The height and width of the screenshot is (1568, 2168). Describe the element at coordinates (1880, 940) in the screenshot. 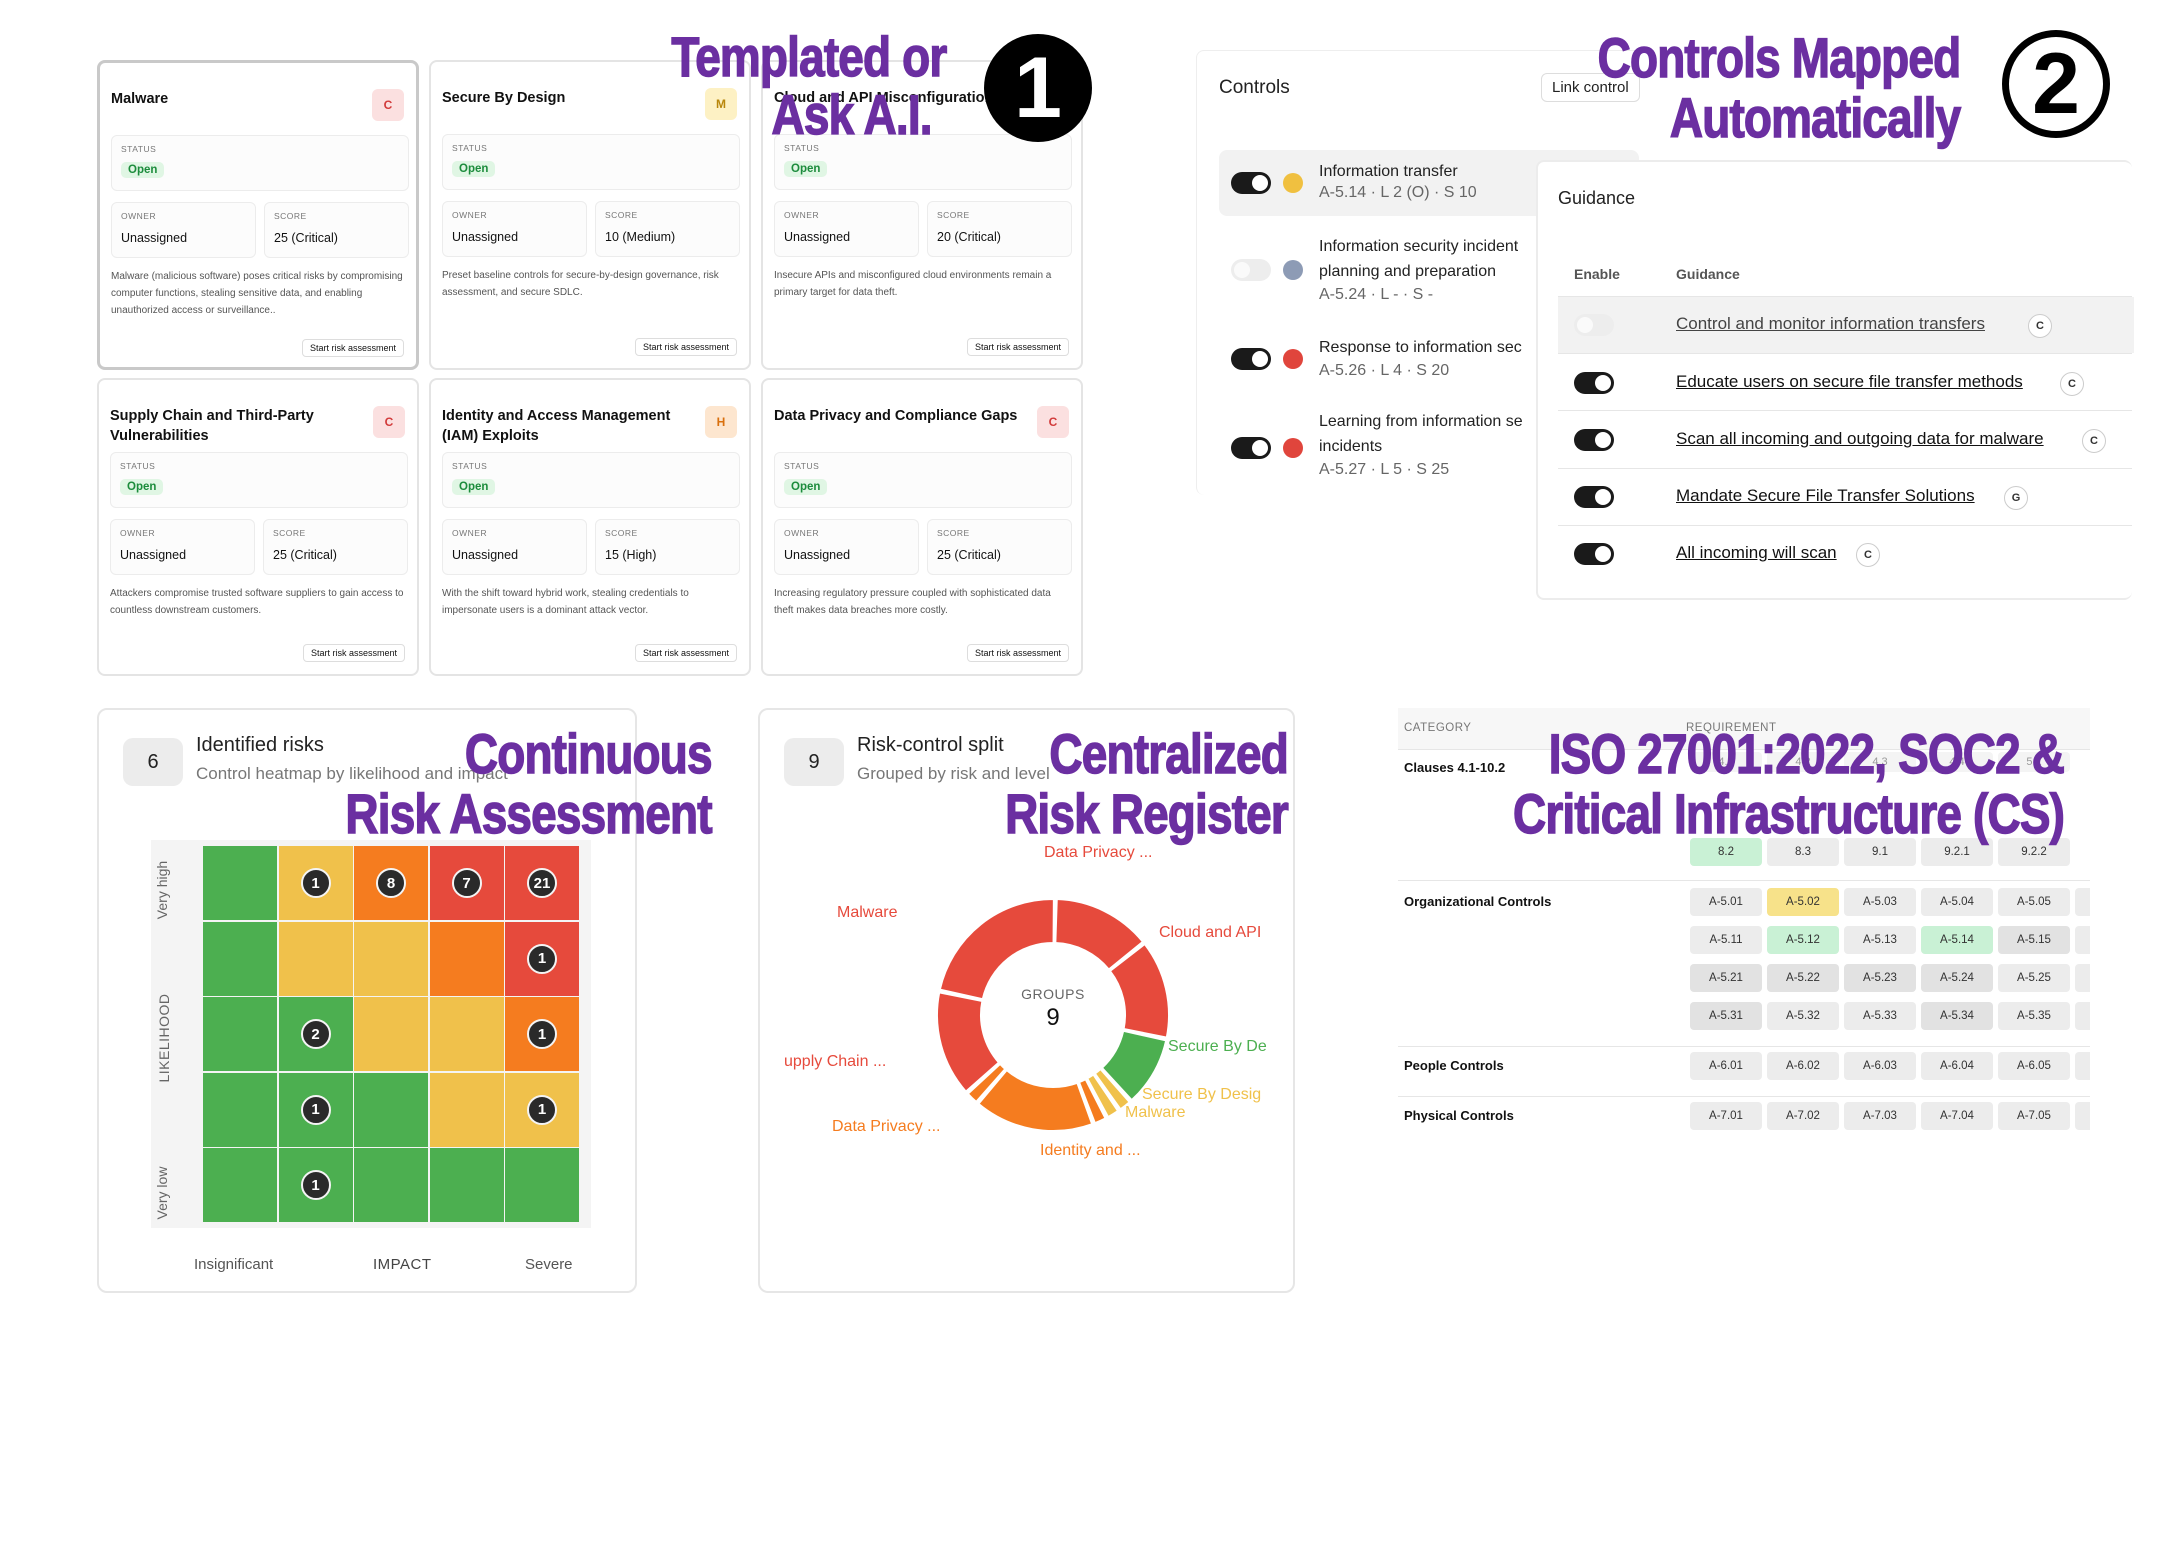

I see `control-chip: A-5.13` at that location.